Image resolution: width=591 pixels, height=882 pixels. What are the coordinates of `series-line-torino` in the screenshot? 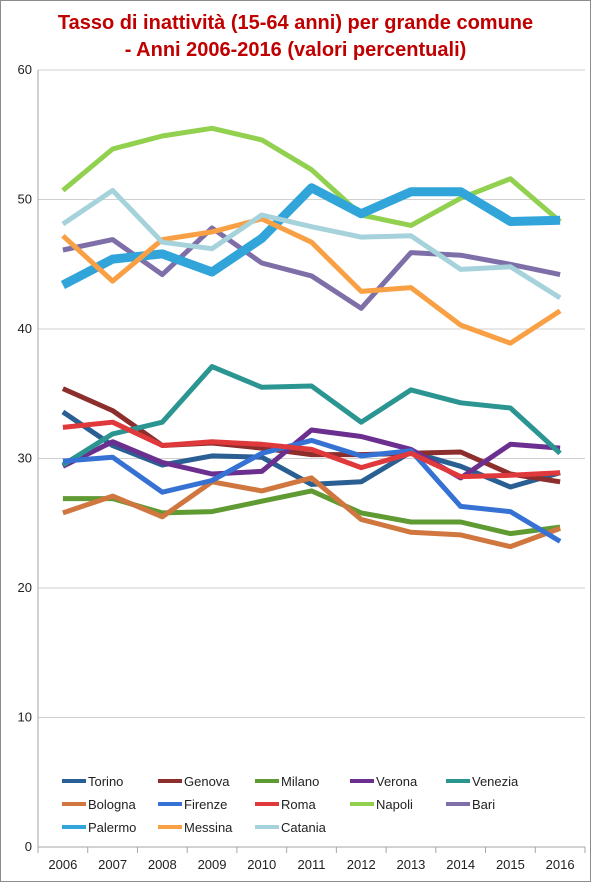 It's located at (311, 449).